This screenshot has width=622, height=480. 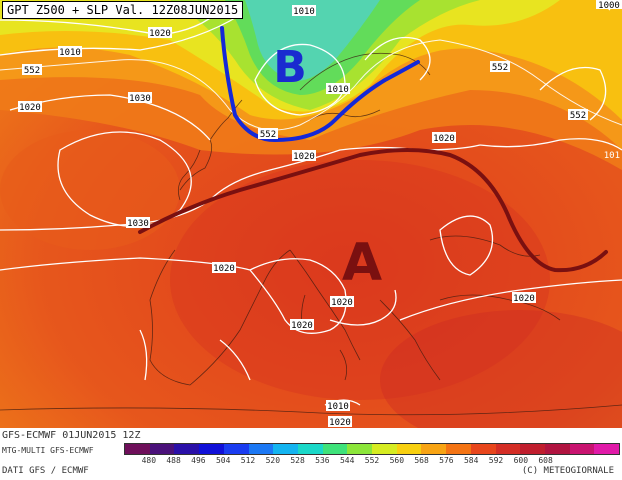 What do you see at coordinates (567, 471) in the screenshot?
I see `copyright-label: (C) METEOGIORNALE` at bounding box center [567, 471].